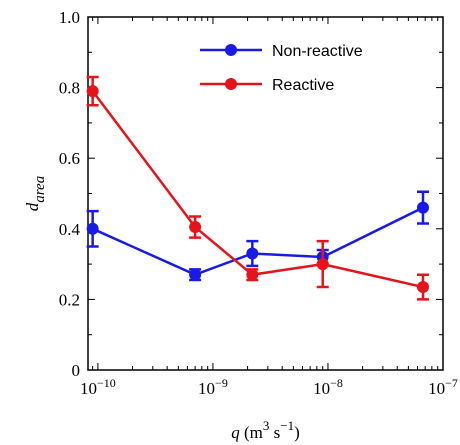  I want to click on y-tick-label: 0.2, so click(69, 299).